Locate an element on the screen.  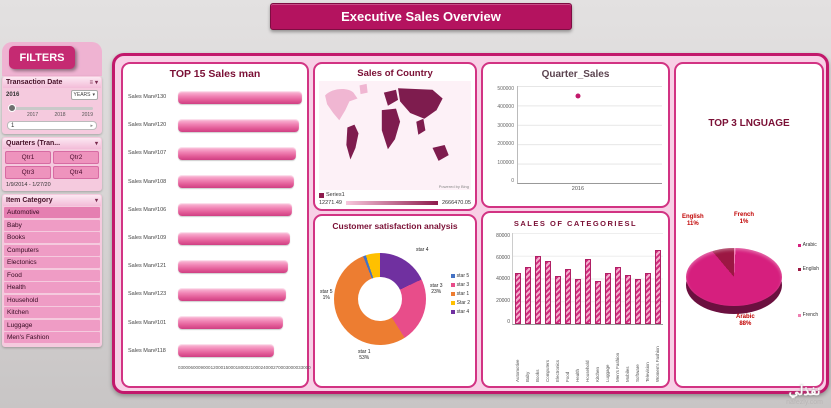
legend-item: English is located at coordinates (808, 269).